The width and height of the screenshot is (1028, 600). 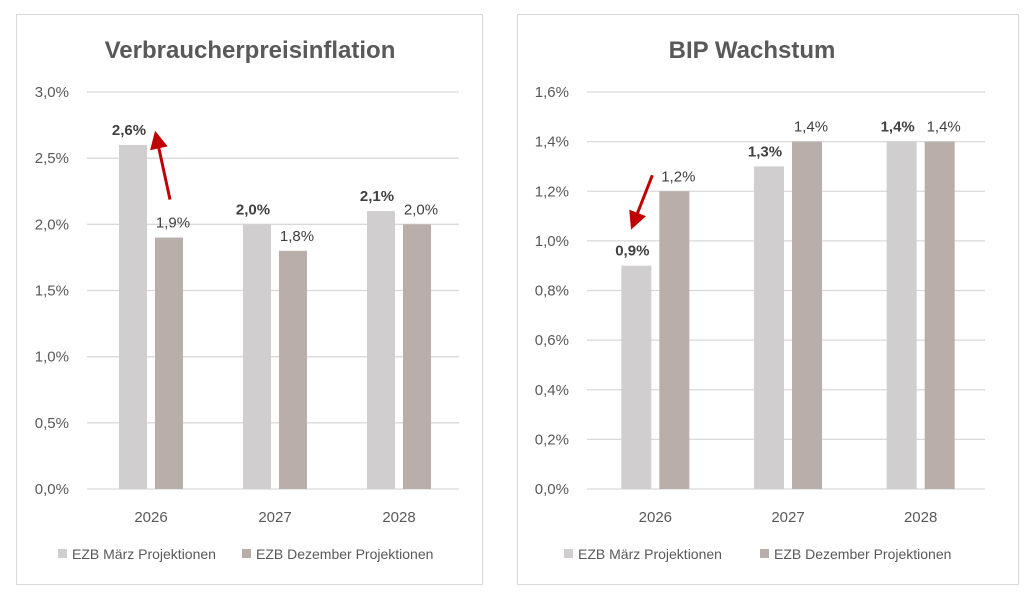 What do you see at coordinates (552, 191) in the screenshot?
I see `y-tick-label: 1,2%` at bounding box center [552, 191].